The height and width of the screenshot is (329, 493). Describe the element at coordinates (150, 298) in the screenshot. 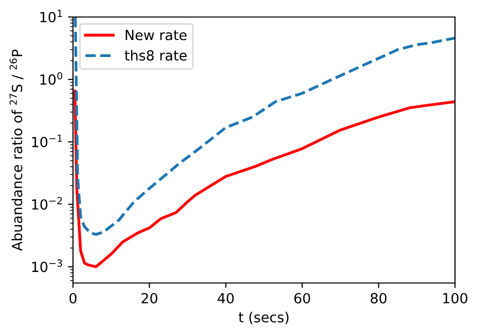

I see `x-tick-label: 20` at that location.